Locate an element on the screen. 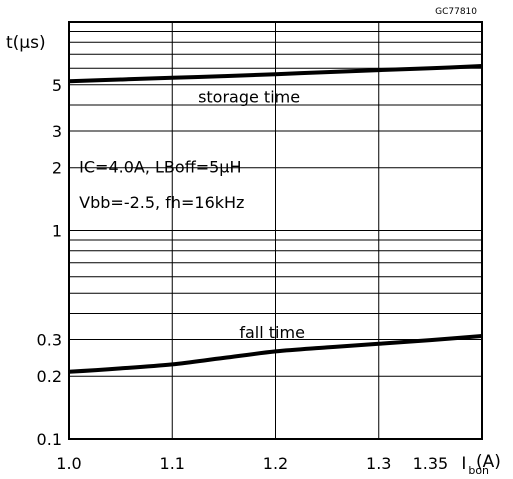 The width and height of the screenshot is (513, 479). x-tick-label: 1.0 is located at coordinates (68, 463).